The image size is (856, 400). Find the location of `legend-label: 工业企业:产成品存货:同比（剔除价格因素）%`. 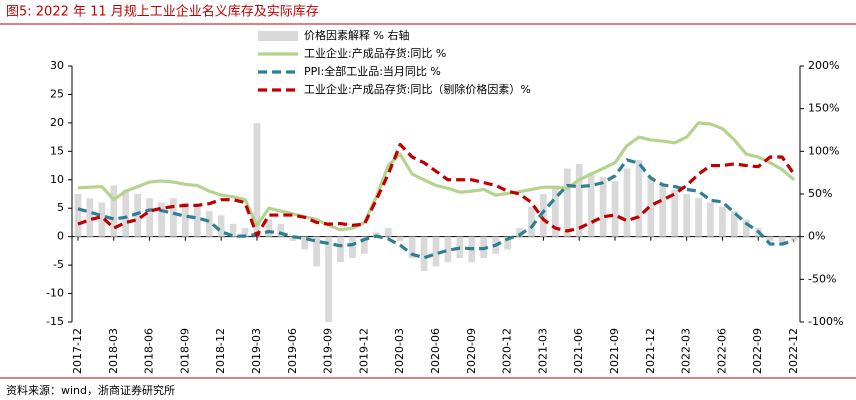

legend-label: 工业企业:产成品存货:同比（剔除价格因素）% is located at coordinates (417, 89).